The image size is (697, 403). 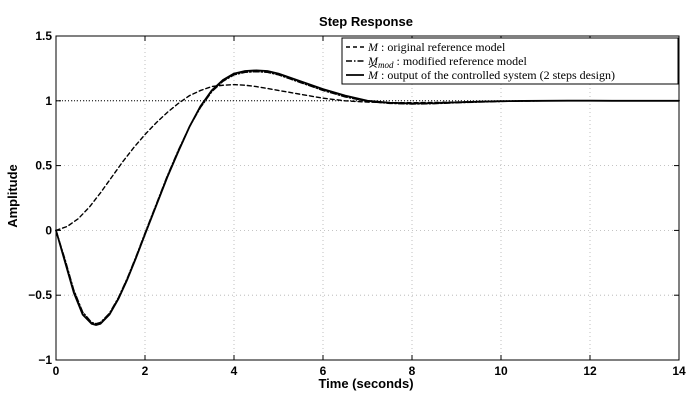 What do you see at coordinates (365, 383) in the screenshot?
I see `x-axis-label: Time (seconds)` at bounding box center [365, 383].